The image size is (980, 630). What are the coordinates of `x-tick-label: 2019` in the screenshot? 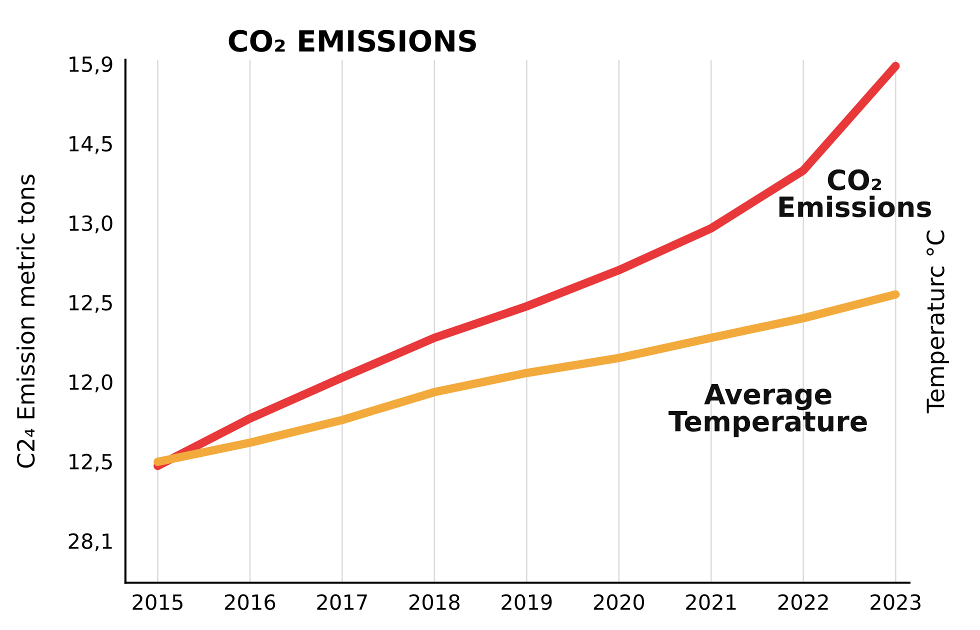 It's located at (527, 602).